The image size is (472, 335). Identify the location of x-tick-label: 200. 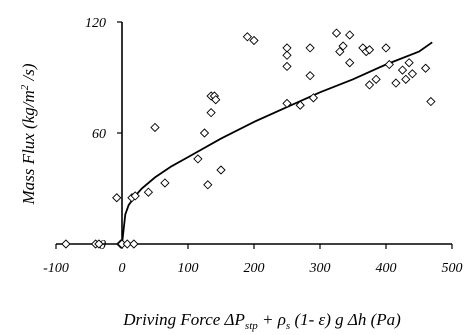
(254, 268).